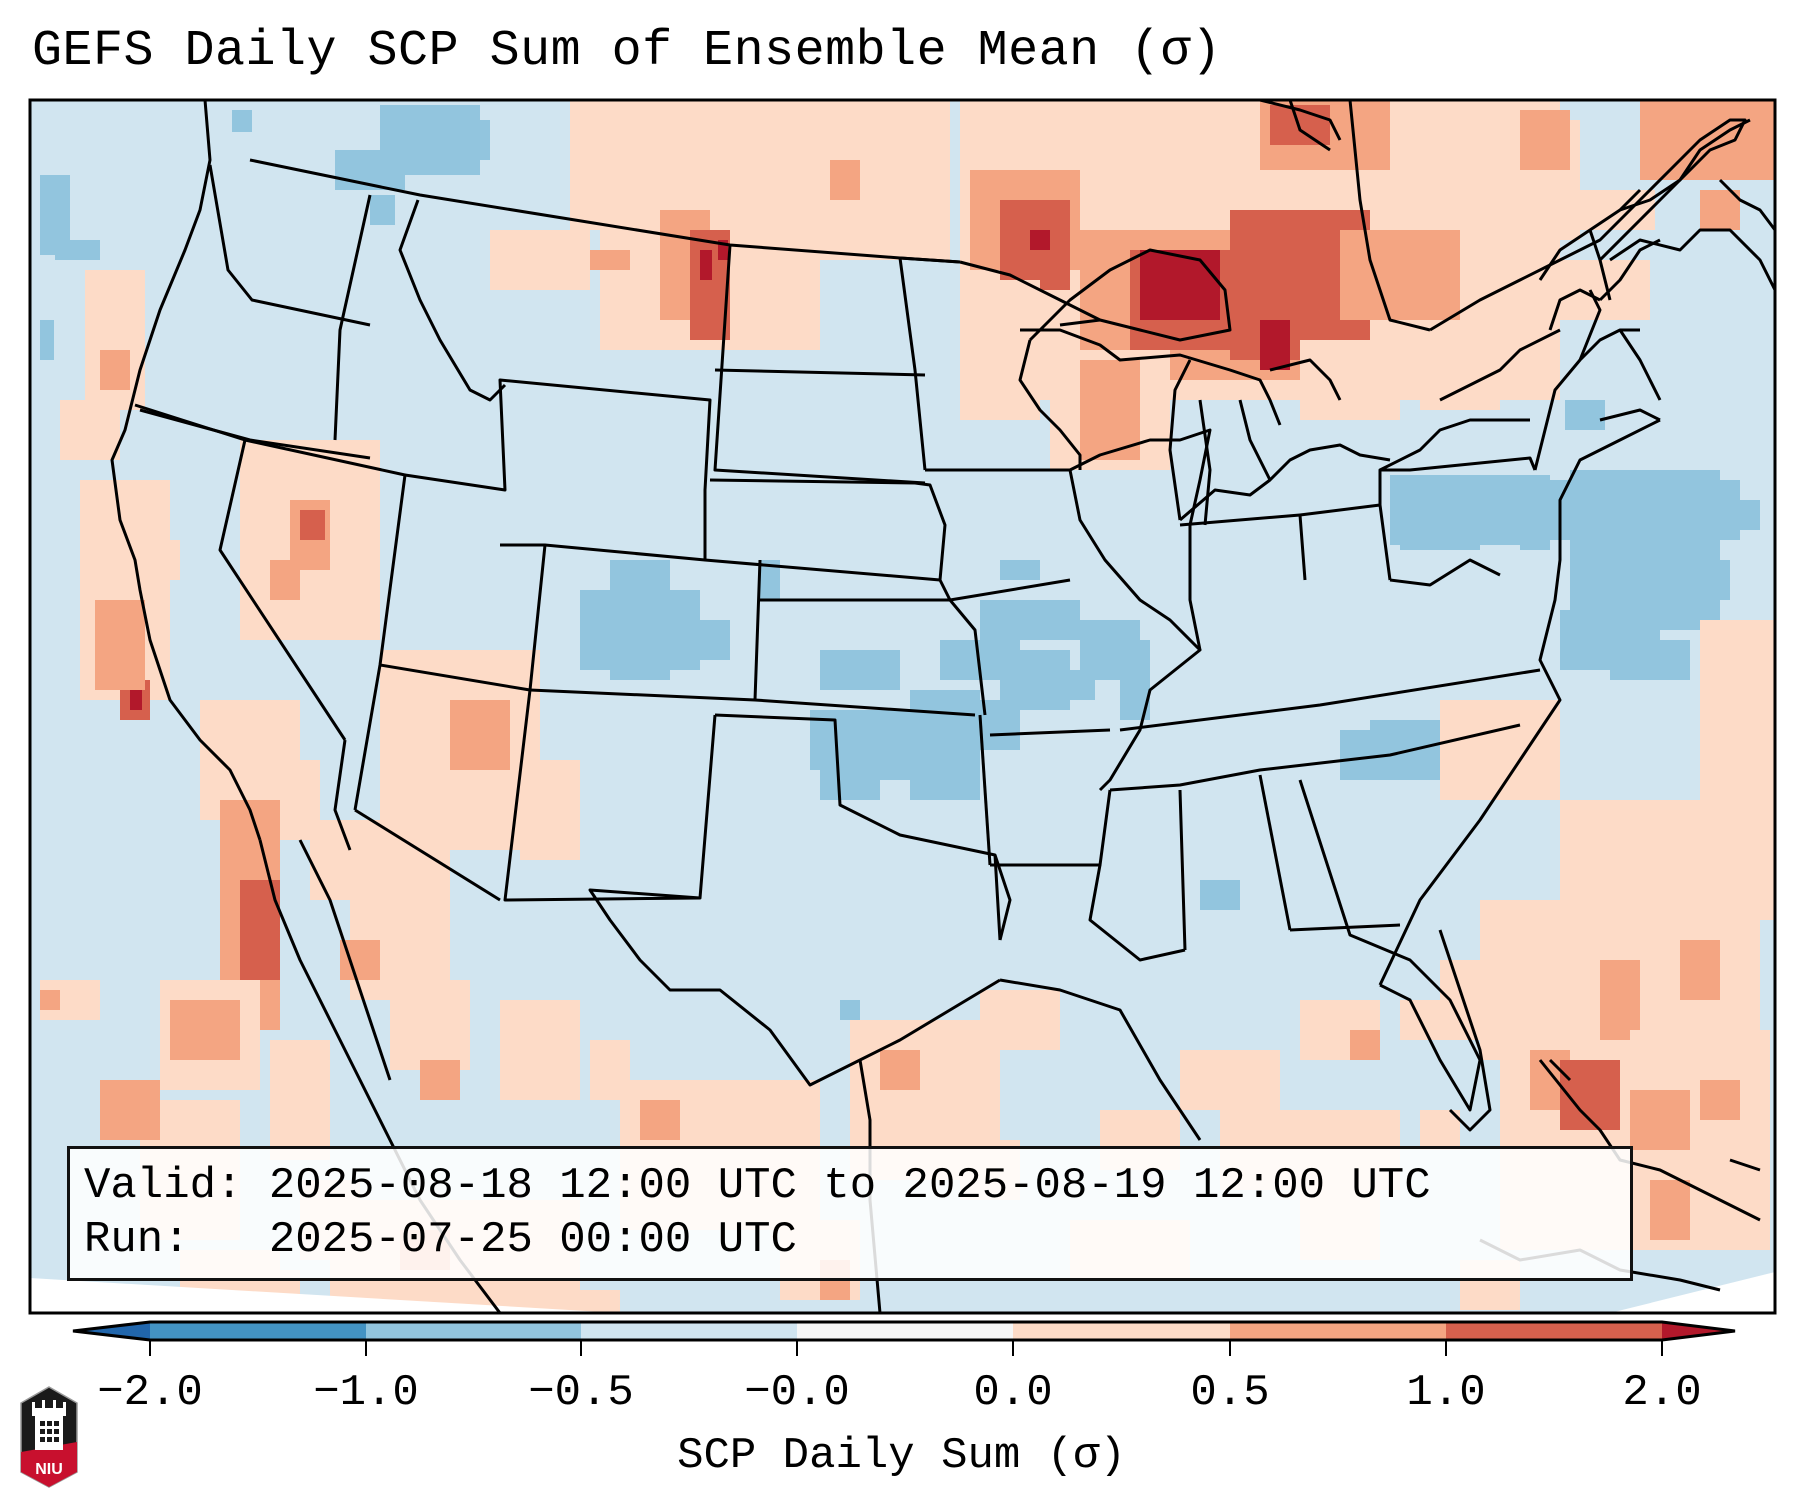 The image size is (1803, 1506). I want to click on domain-edge-left, so click(325, 1295).